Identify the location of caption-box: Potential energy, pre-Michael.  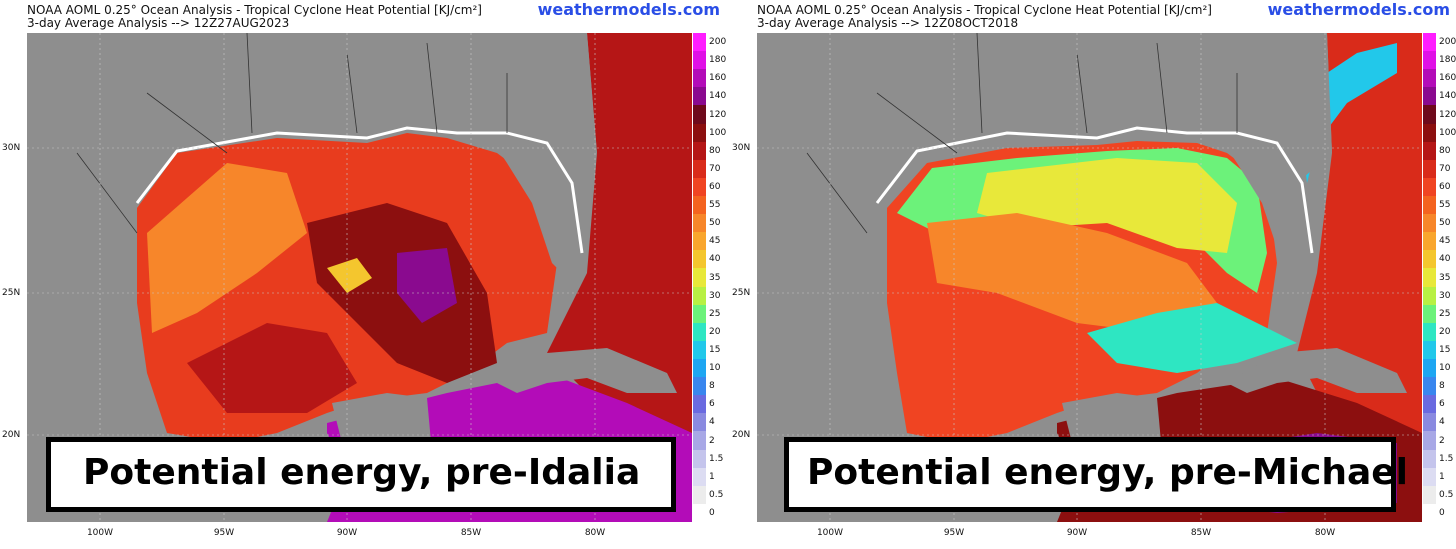
(1096, 474).